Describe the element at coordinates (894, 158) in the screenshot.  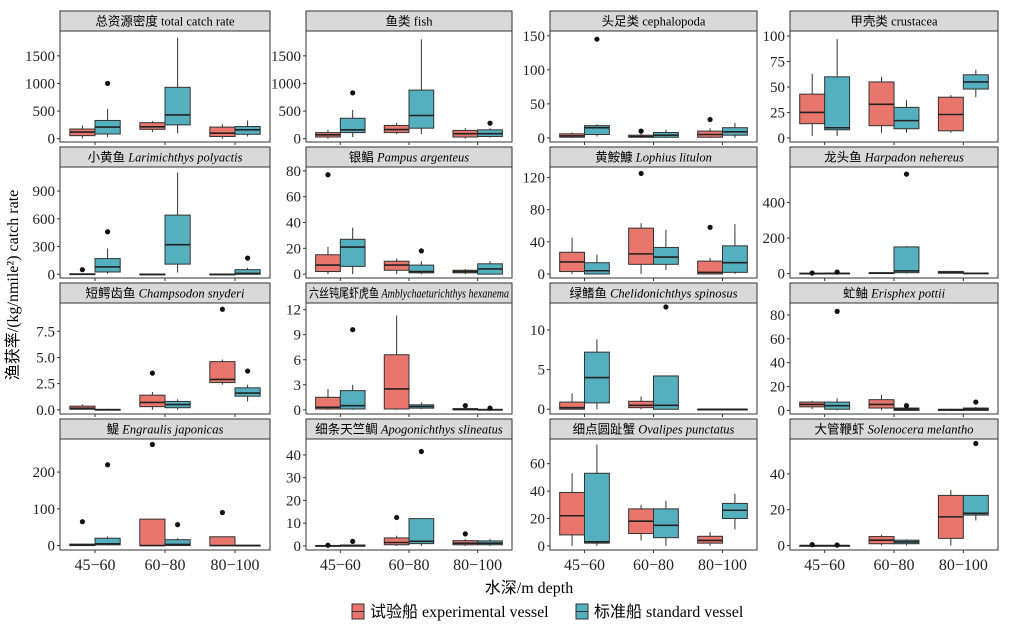
I see `panel-title: 龙头鱼 Harpadon nehereus` at that location.